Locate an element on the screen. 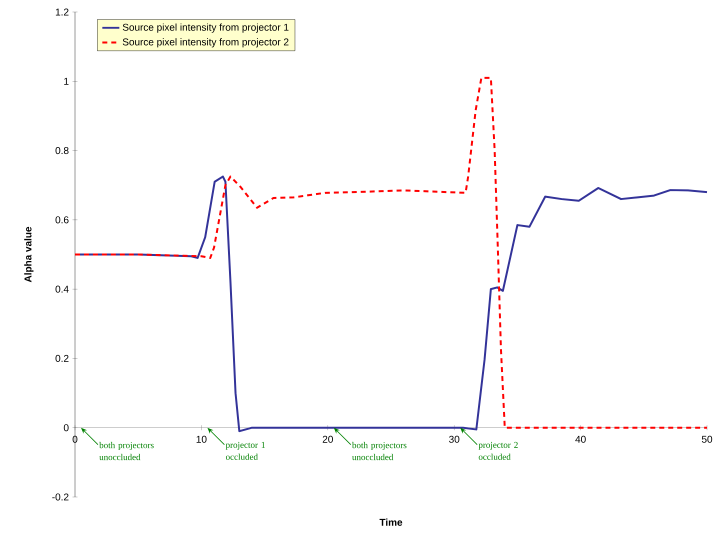  y-tick-label: -0.2 is located at coordinates (60, 497).